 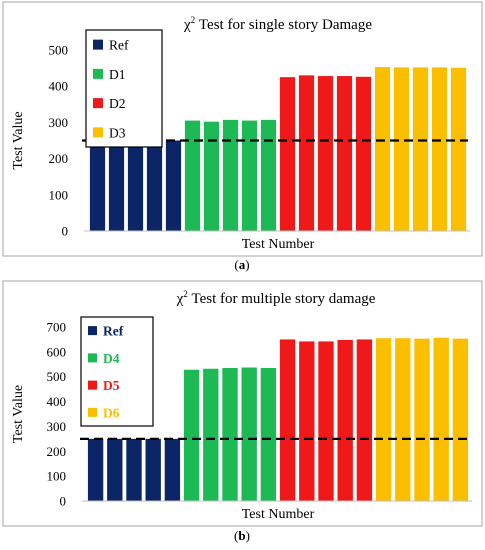 What do you see at coordinates (242, 535) in the screenshot?
I see `panel-label: (b)` at bounding box center [242, 535].